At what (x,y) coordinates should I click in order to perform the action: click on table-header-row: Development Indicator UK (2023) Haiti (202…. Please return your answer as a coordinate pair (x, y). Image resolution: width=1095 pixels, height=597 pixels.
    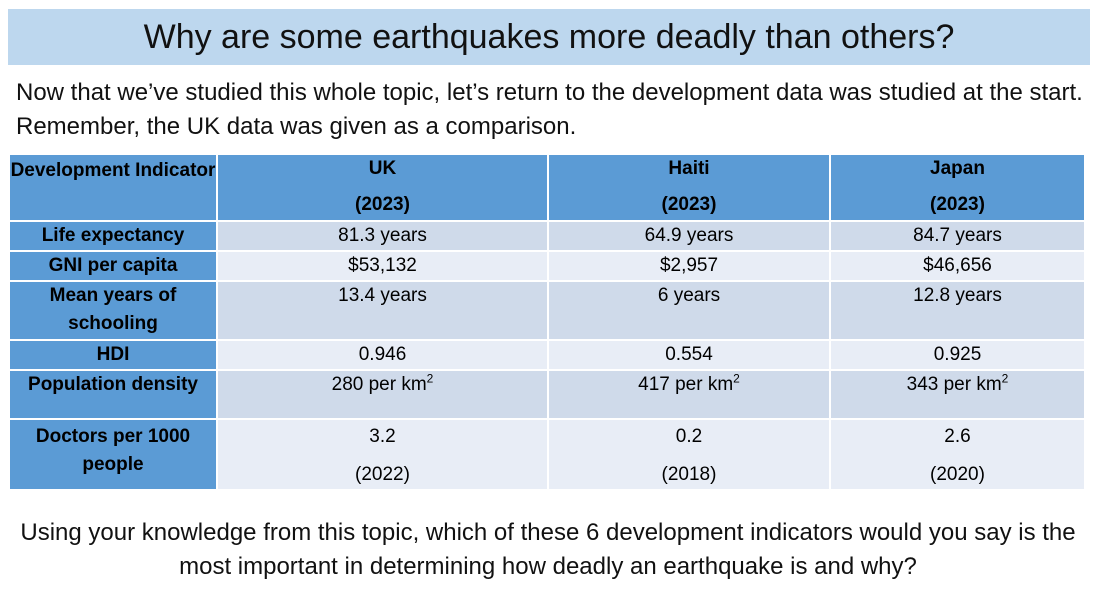
    Looking at the image, I should click on (547, 187).